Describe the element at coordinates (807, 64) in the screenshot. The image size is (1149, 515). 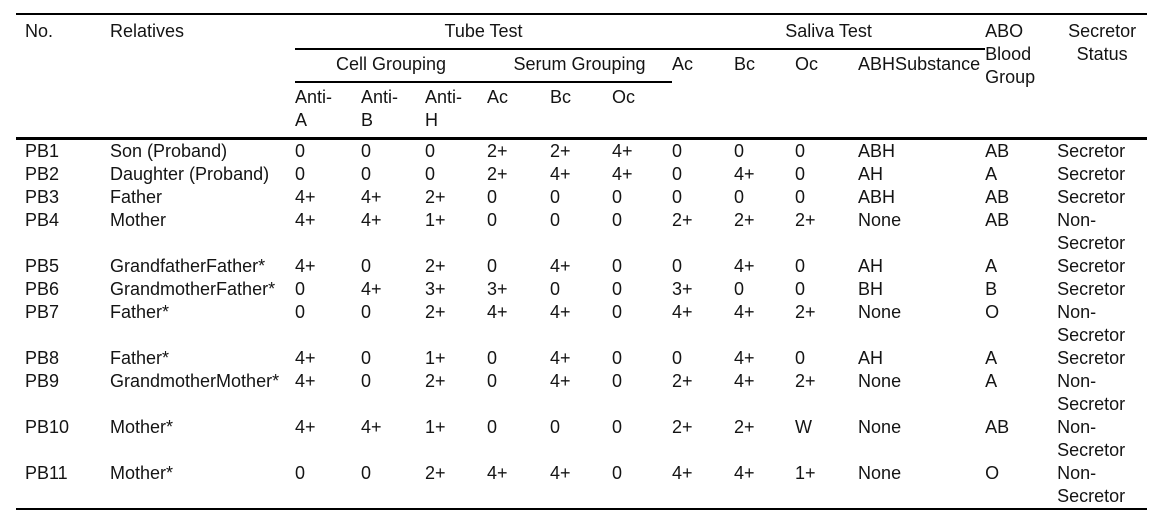
I see `col-header-saliva-oc: Oc` at that location.